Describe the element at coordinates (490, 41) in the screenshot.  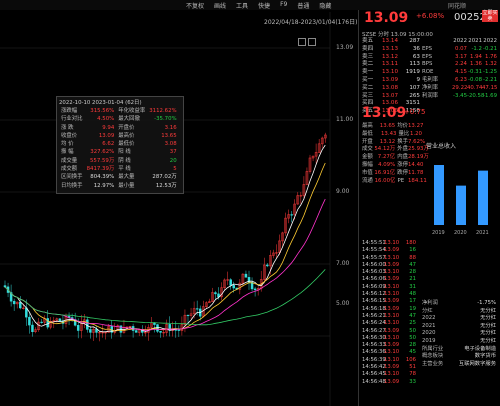
I see `fin-year: 2022` at that location.